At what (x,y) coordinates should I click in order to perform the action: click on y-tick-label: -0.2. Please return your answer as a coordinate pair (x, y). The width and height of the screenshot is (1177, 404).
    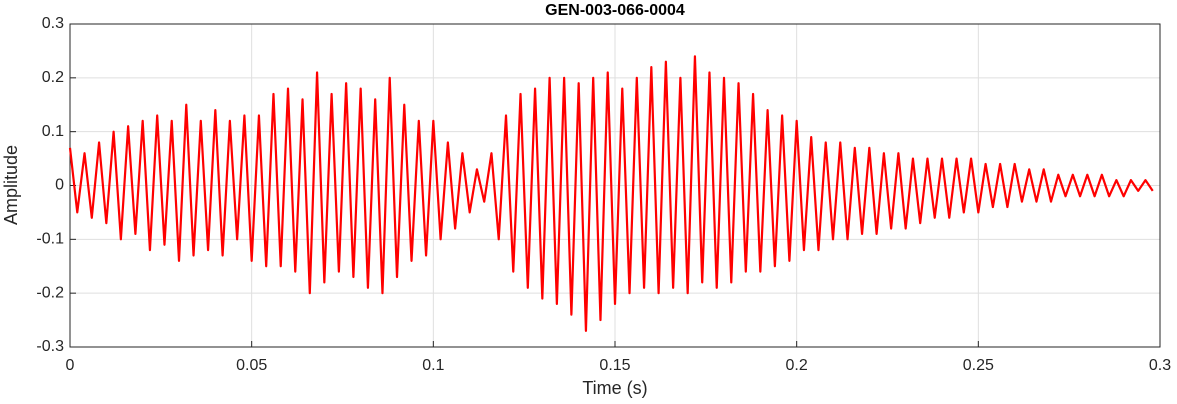
    Looking at the image, I should click on (50, 292).